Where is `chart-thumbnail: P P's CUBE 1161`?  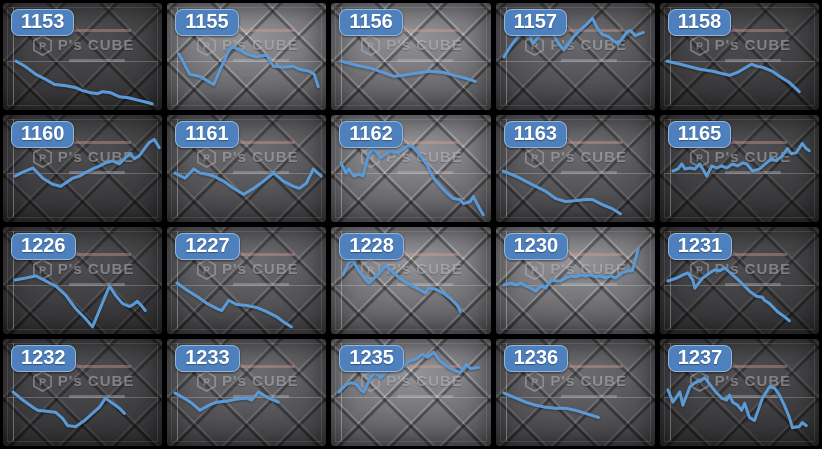
chart-thumbnail: P P's CUBE 1161 is located at coordinates (247, 168).